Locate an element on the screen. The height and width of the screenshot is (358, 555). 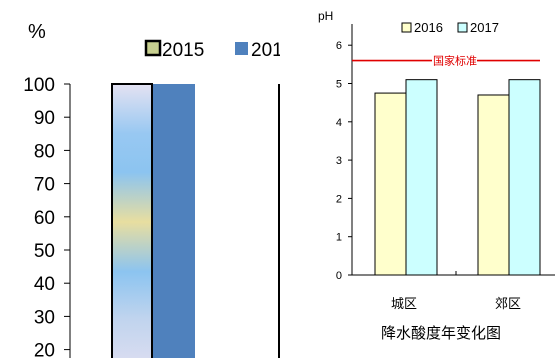
left-legend-swatch-2015 is located at coordinates (153, 48).